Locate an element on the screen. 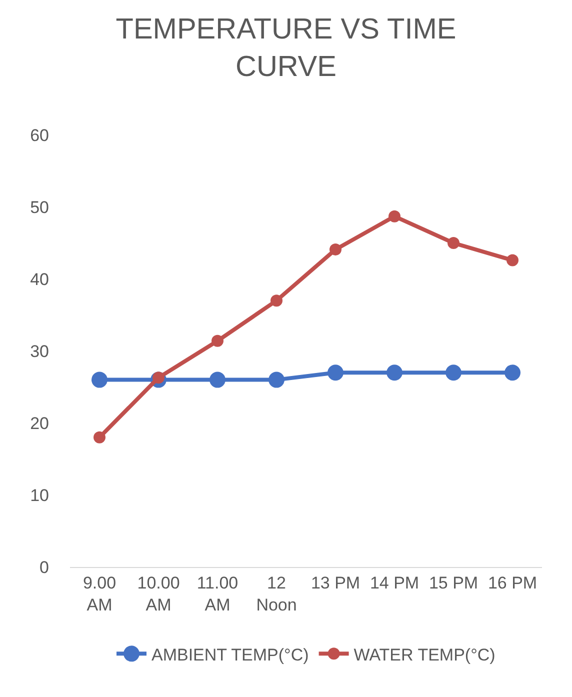  x-tick-label: 10.00 AM is located at coordinates (158, 593).